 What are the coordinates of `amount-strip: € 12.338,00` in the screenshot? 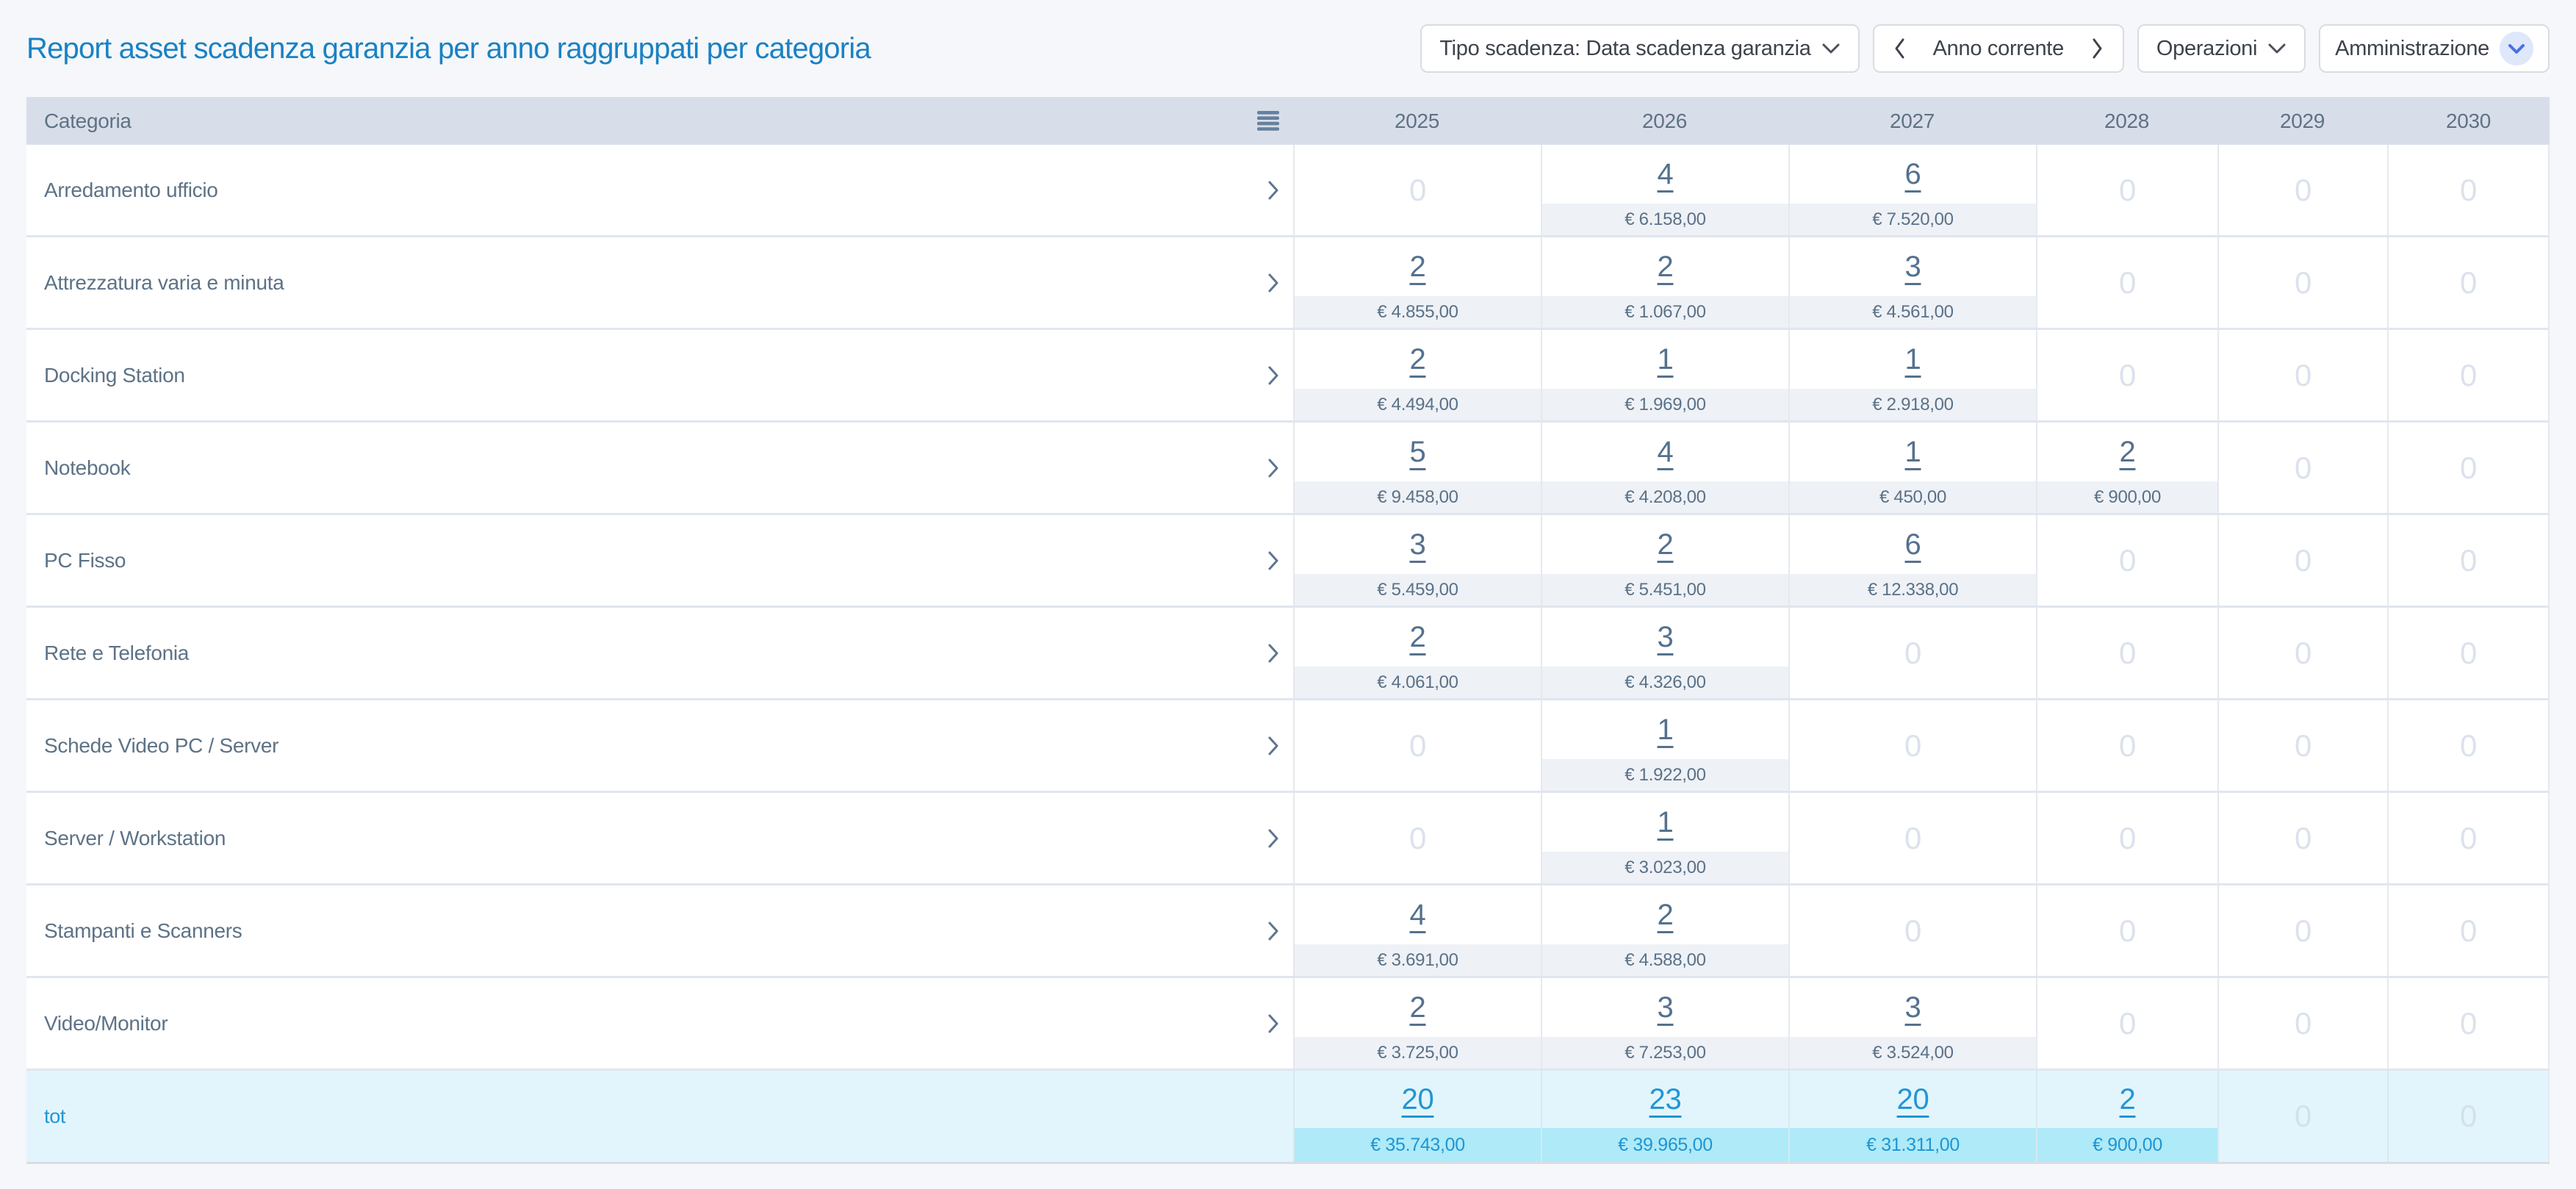 It's located at (1913, 590).